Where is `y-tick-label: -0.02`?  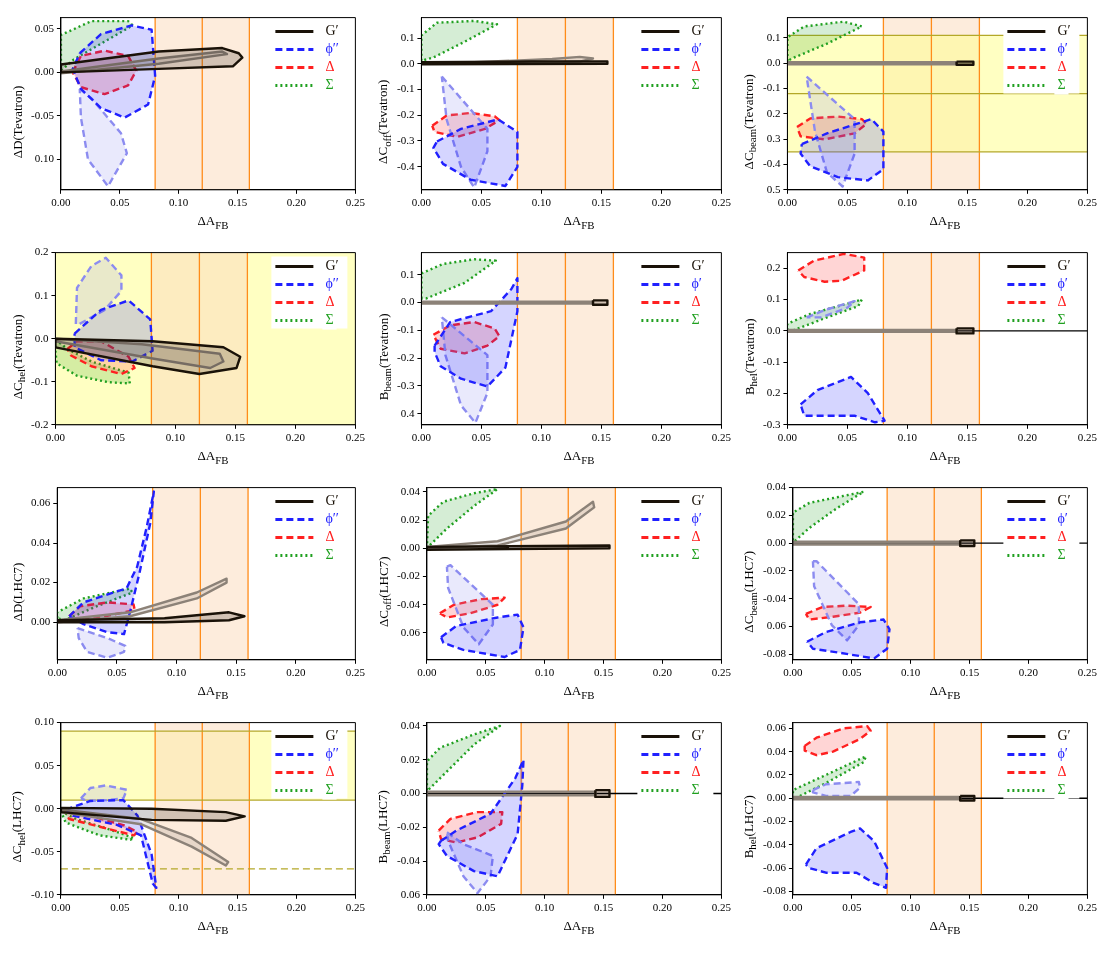
y-tick-label: -0.02 is located at coordinates (774, 569).